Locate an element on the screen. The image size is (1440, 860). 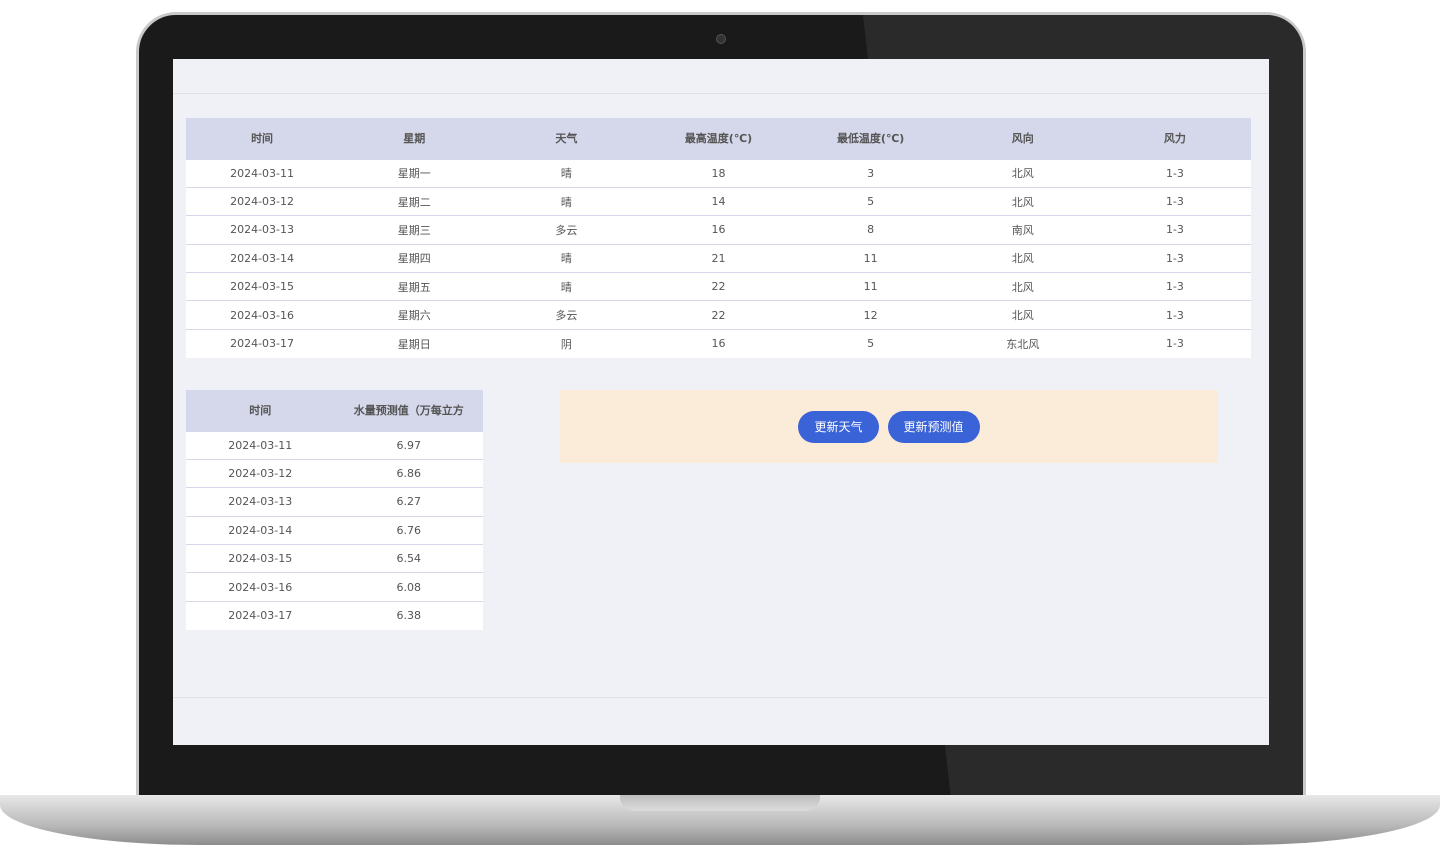
table-cell: 6.54 is located at coordinates (408, 558).